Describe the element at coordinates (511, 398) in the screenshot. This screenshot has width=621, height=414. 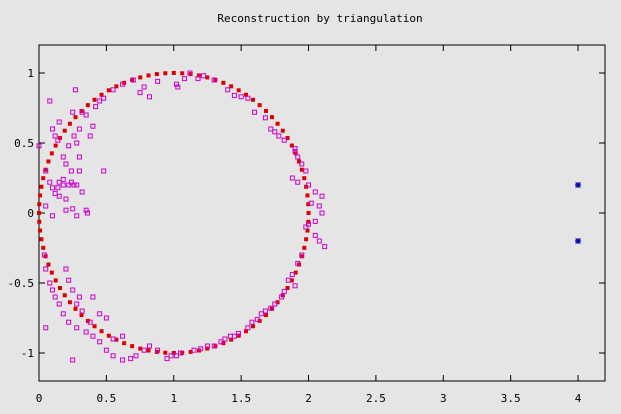
I see `x-tick-label: 3.5` at that location.